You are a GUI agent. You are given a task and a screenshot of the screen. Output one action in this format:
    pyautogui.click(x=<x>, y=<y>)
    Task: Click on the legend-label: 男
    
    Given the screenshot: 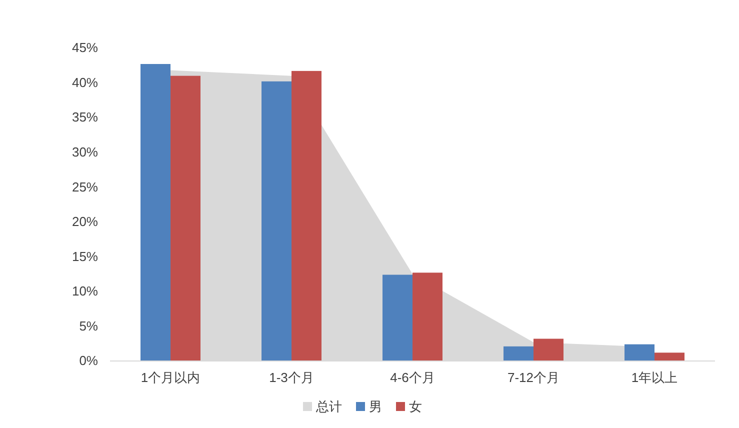 What is the action you would take?
    pyautogui.click(x=375, y=407)
    